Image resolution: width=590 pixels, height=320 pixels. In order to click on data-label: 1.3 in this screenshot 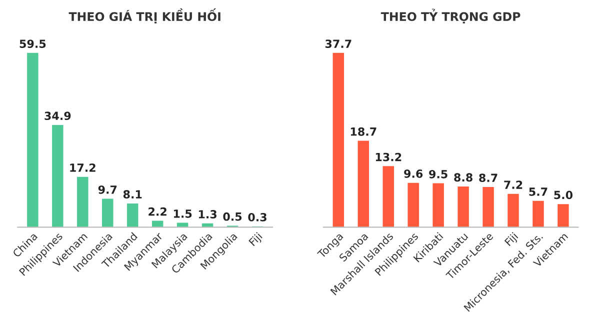, I will do `click(207, 214)`.